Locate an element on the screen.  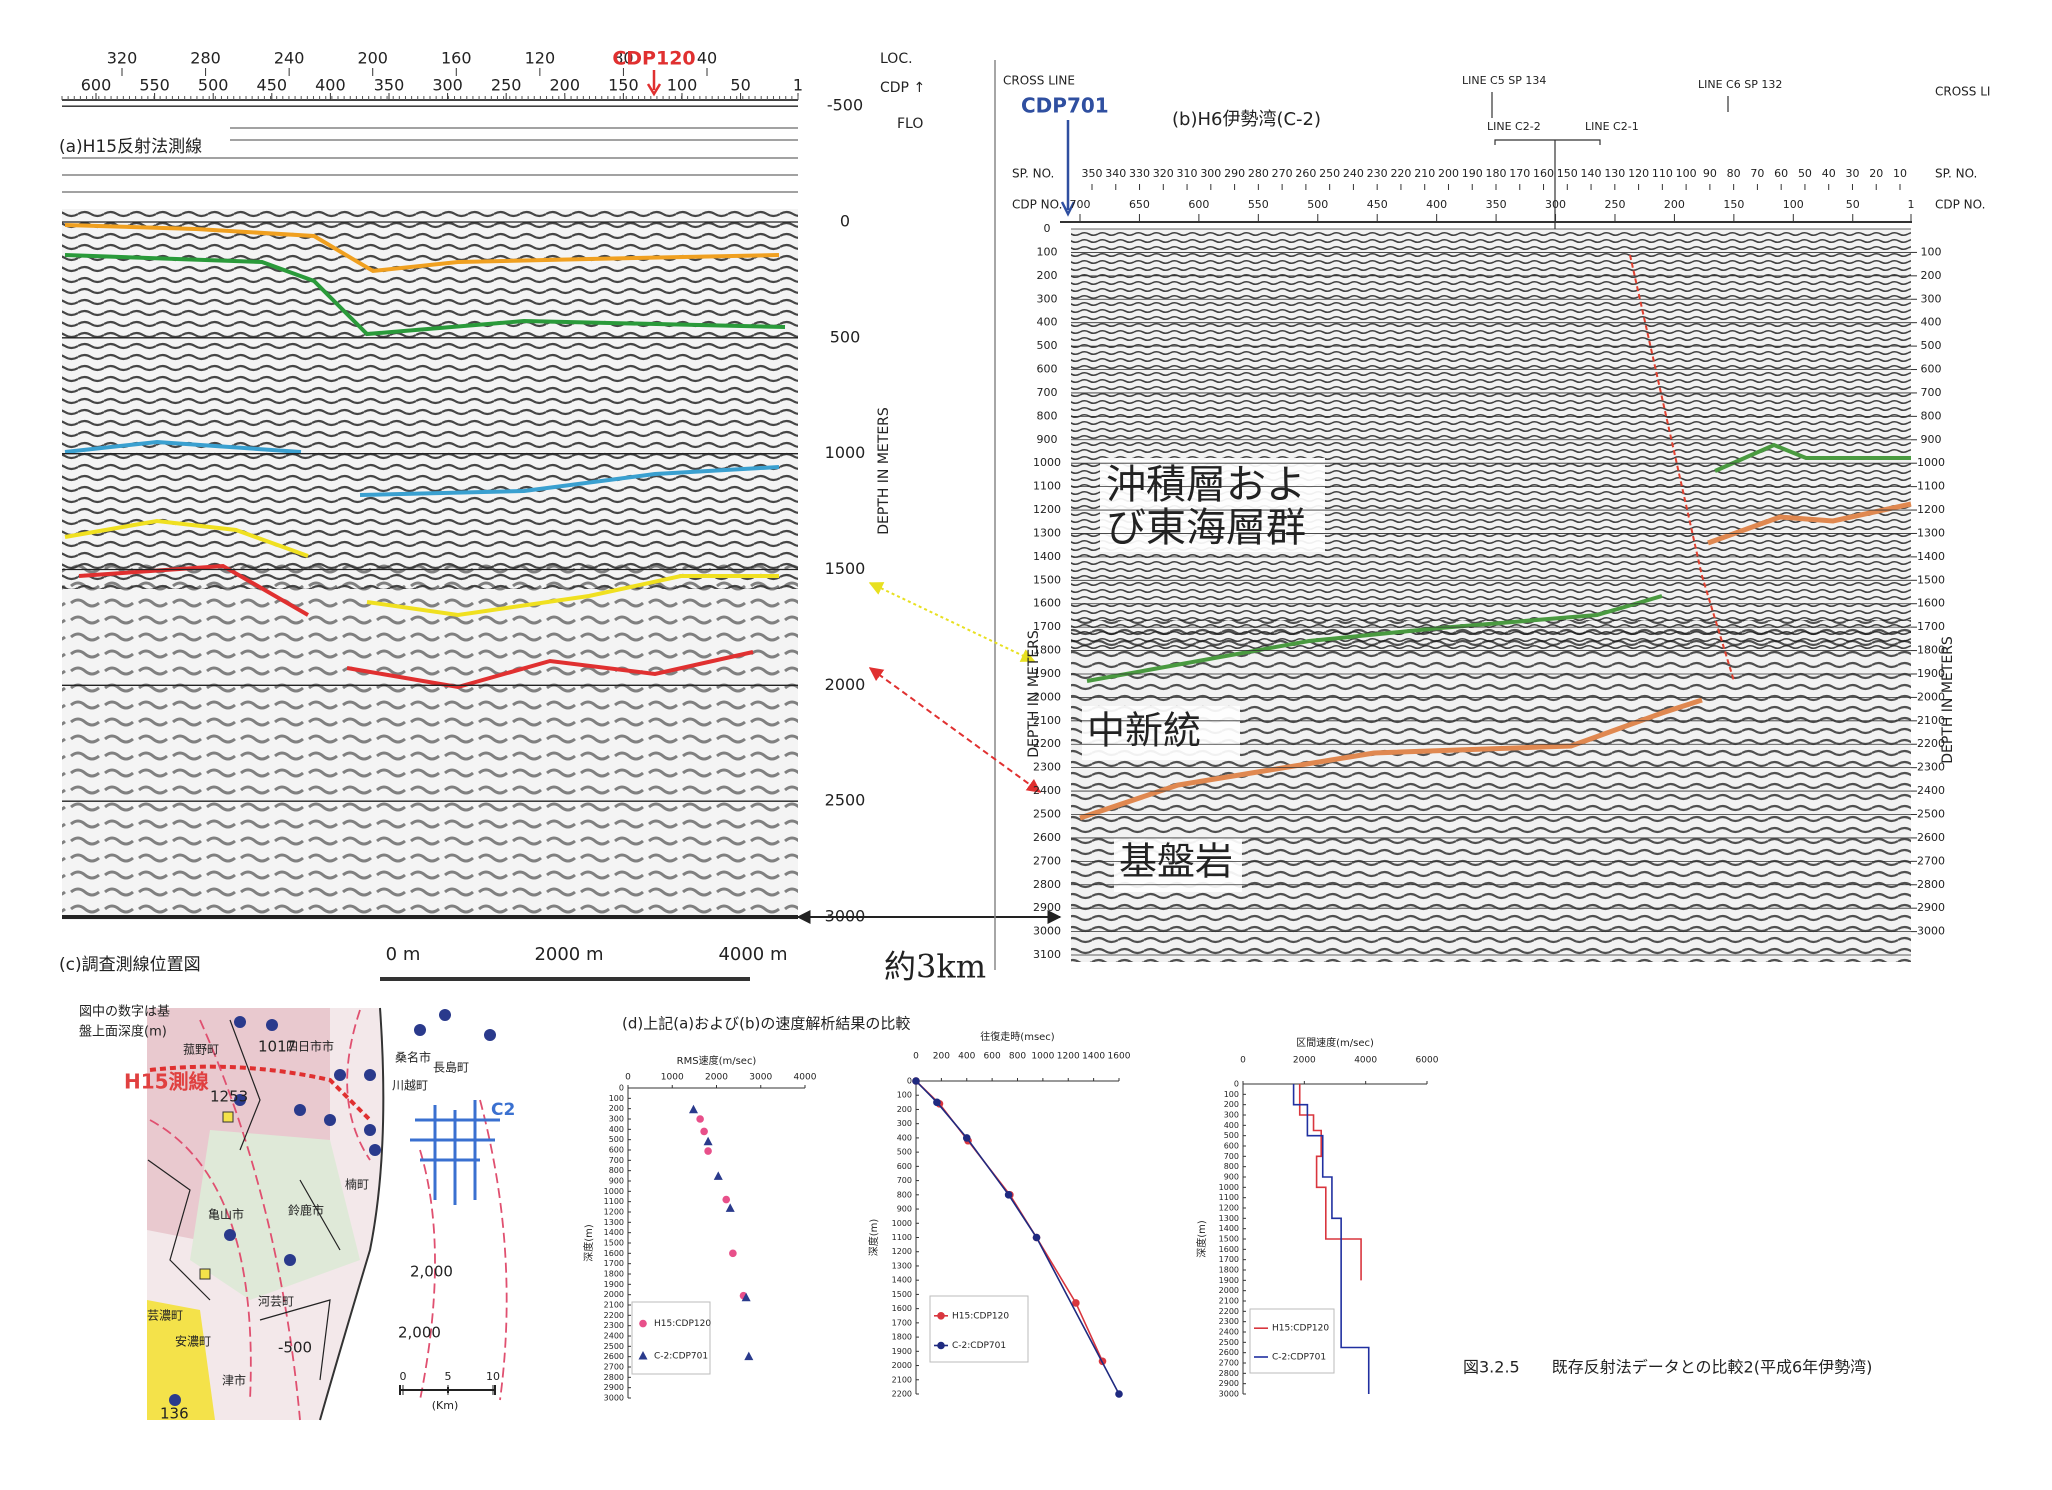
y-tick-label: 600 is located at coordinates (904, 1166).